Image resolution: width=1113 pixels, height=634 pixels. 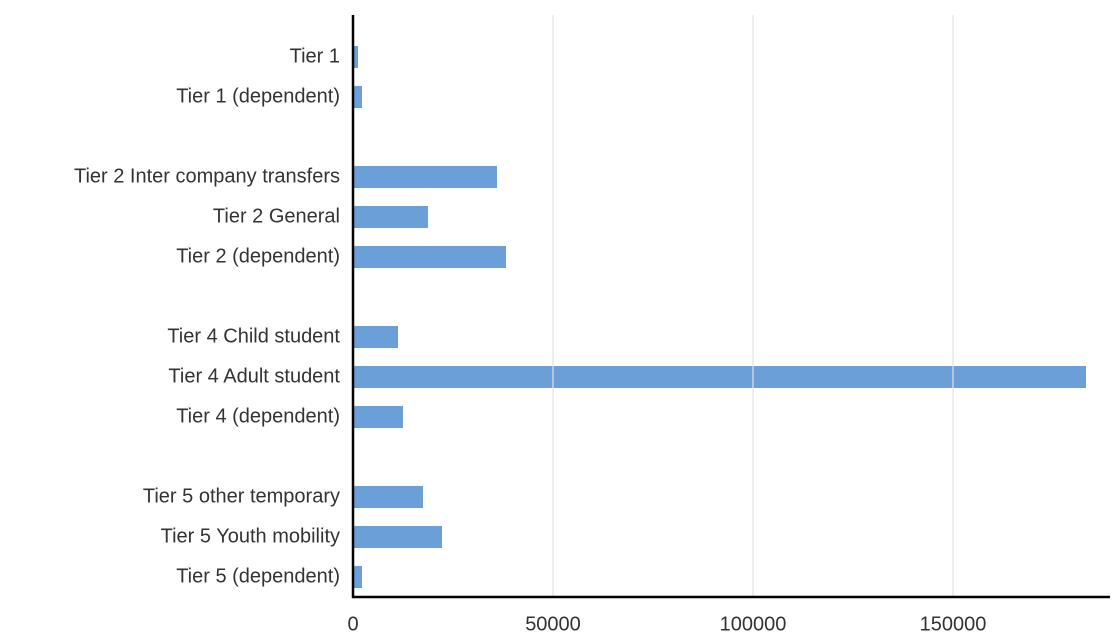 What do you see at coordinates (953, 623) in the screenshot?
I see `x-tick-label: 150000` at bounding box center [953, 623].